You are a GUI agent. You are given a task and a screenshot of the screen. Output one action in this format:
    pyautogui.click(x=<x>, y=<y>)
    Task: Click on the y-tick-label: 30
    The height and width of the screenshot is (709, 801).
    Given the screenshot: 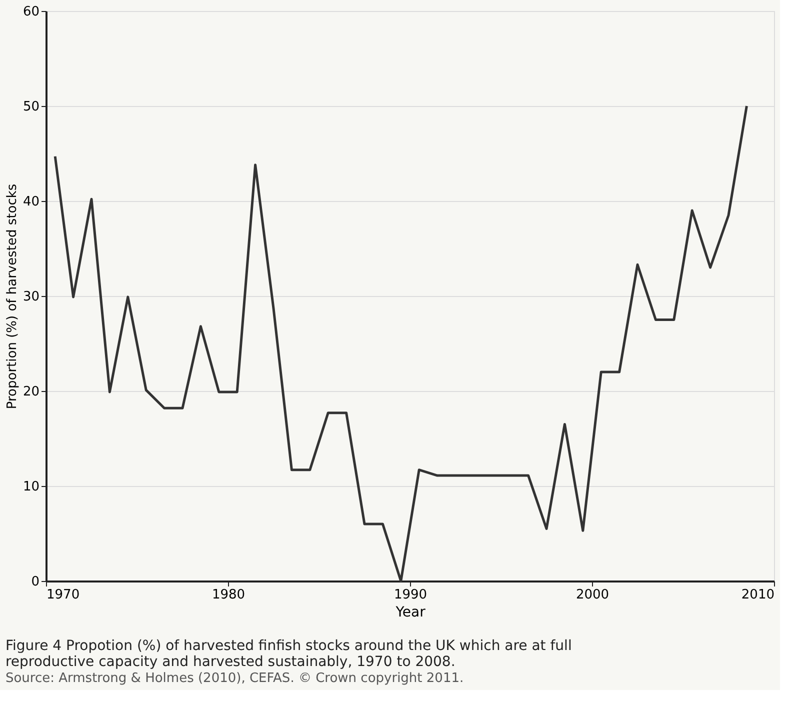 What is the action you would take?
    pyautogui.click(x=31, y=297)
    